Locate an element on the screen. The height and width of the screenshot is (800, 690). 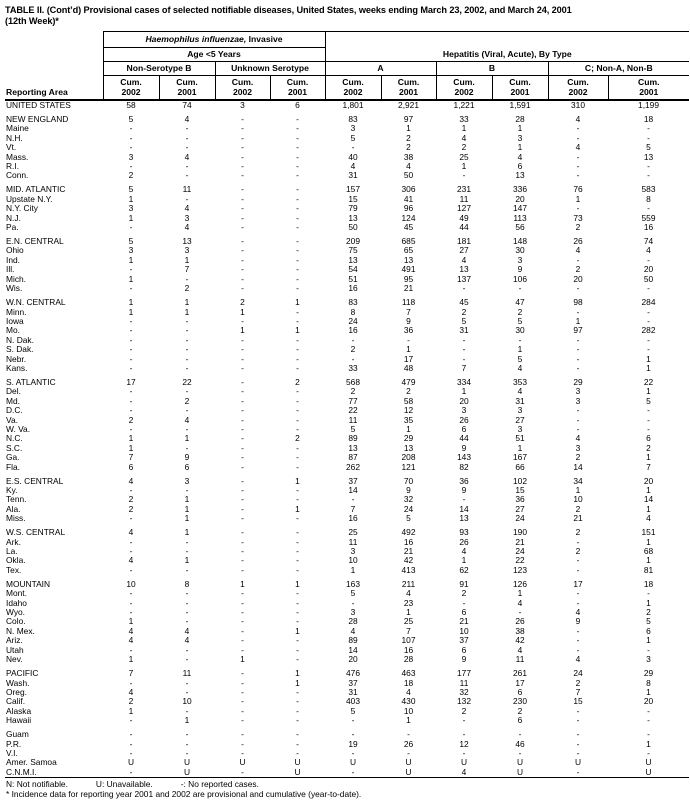
reporting-area-cell: Del. is located at coordinates (13, 392).